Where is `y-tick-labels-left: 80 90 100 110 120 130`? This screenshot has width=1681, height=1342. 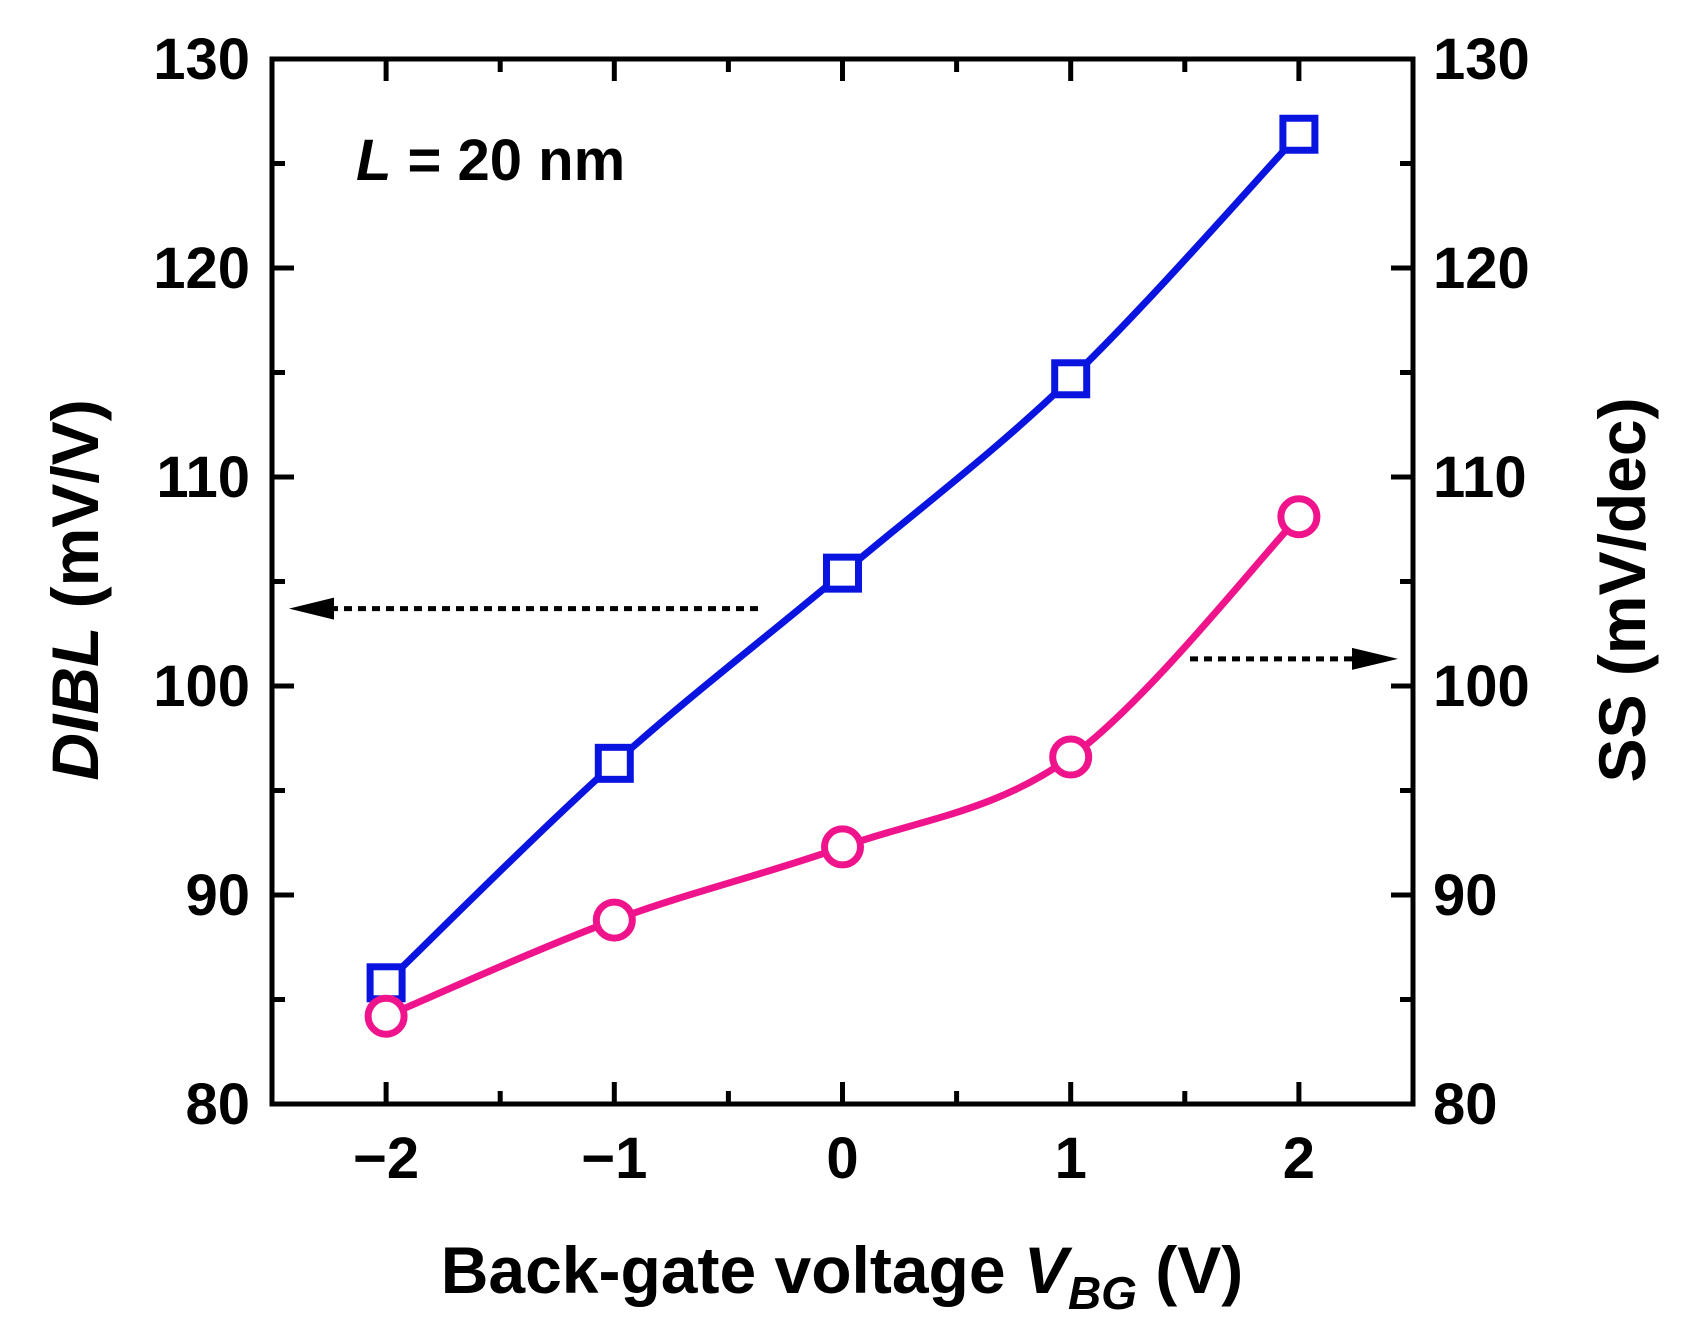 y-tick-labels-left: 80 90 100 110 120 130 is located at coordinates (201, 582).